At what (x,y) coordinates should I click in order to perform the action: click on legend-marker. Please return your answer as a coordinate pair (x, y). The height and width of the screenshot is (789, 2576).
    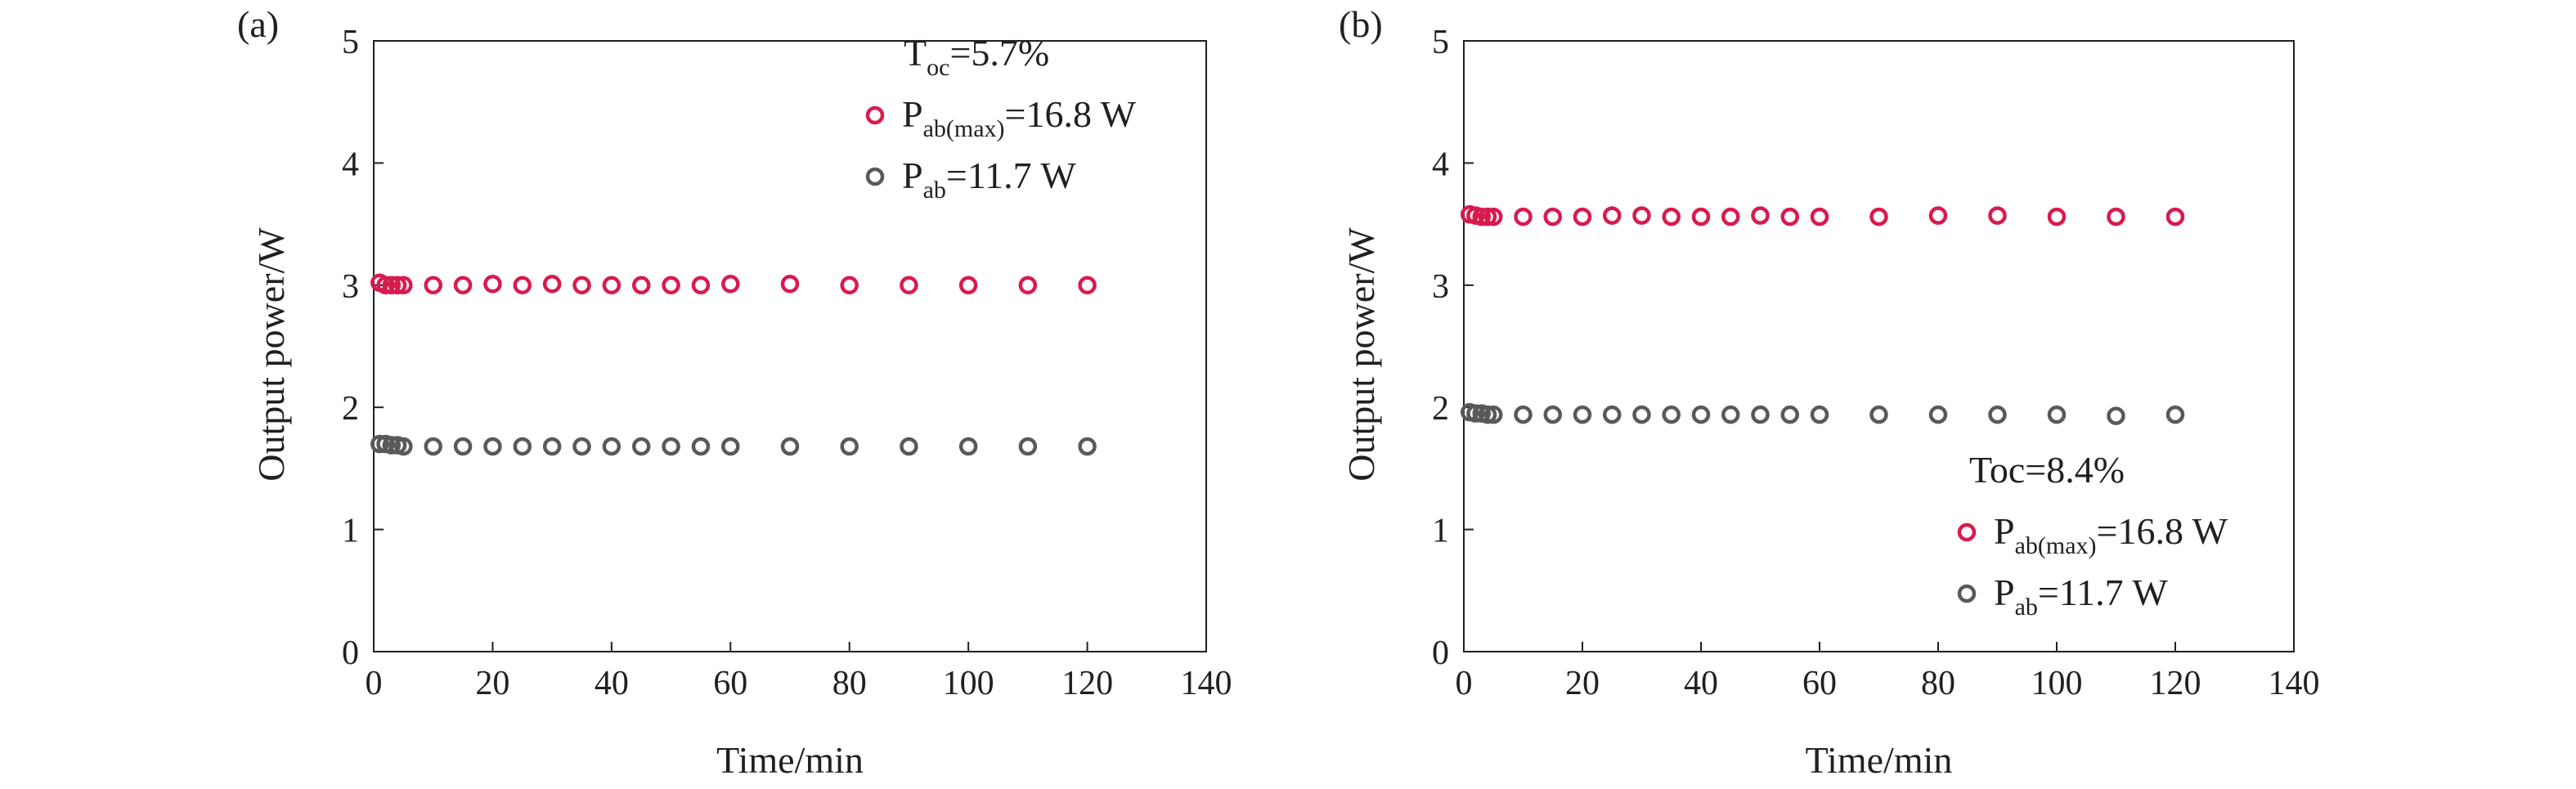
    Looking at the image, I should click on (875, 115).